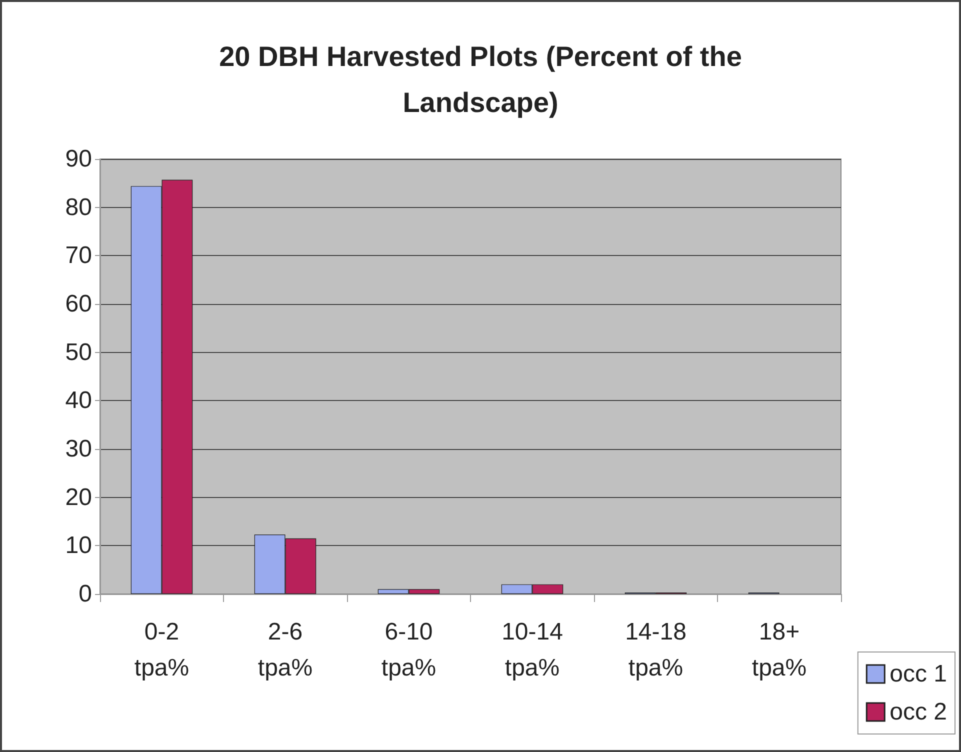 The image size is (961, 752). Describe the element at coordinates (532, 650) in the screenshot. I see `x-tick-label: 10-14 tpa%` at that location.